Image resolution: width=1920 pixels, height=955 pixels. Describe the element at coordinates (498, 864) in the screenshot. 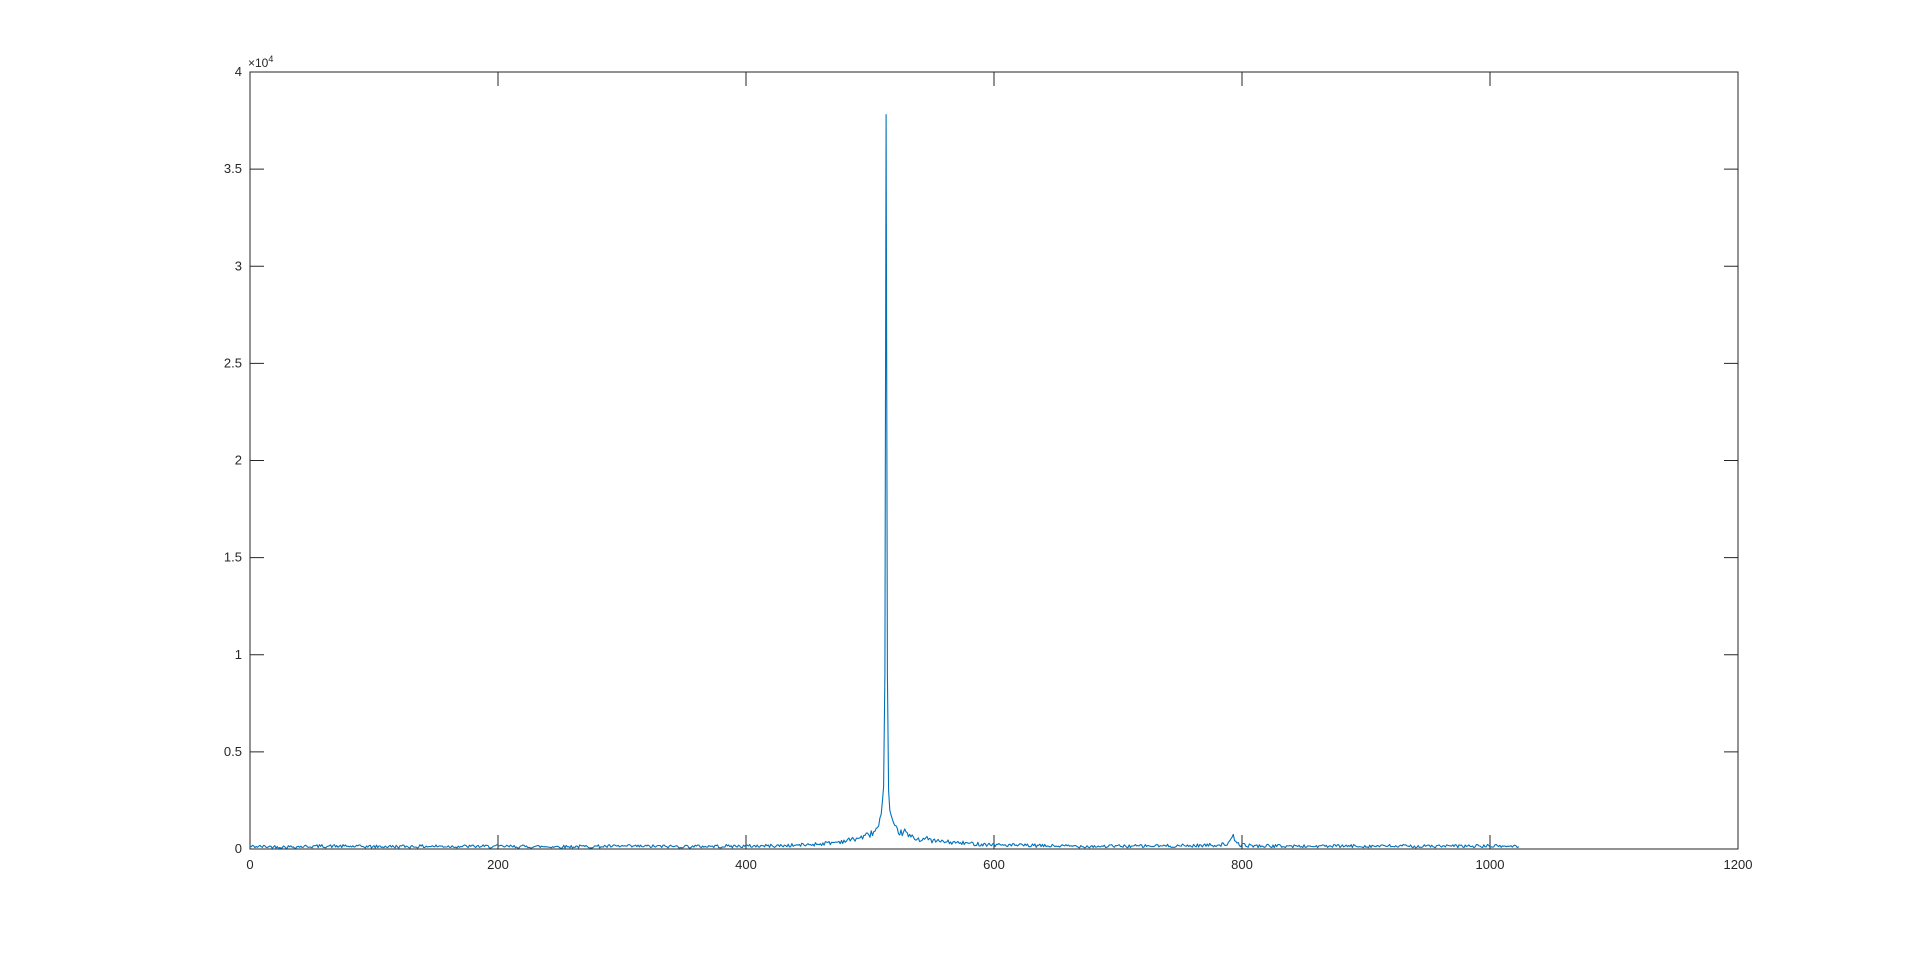

I see `x-tick-label: 200` at that location.